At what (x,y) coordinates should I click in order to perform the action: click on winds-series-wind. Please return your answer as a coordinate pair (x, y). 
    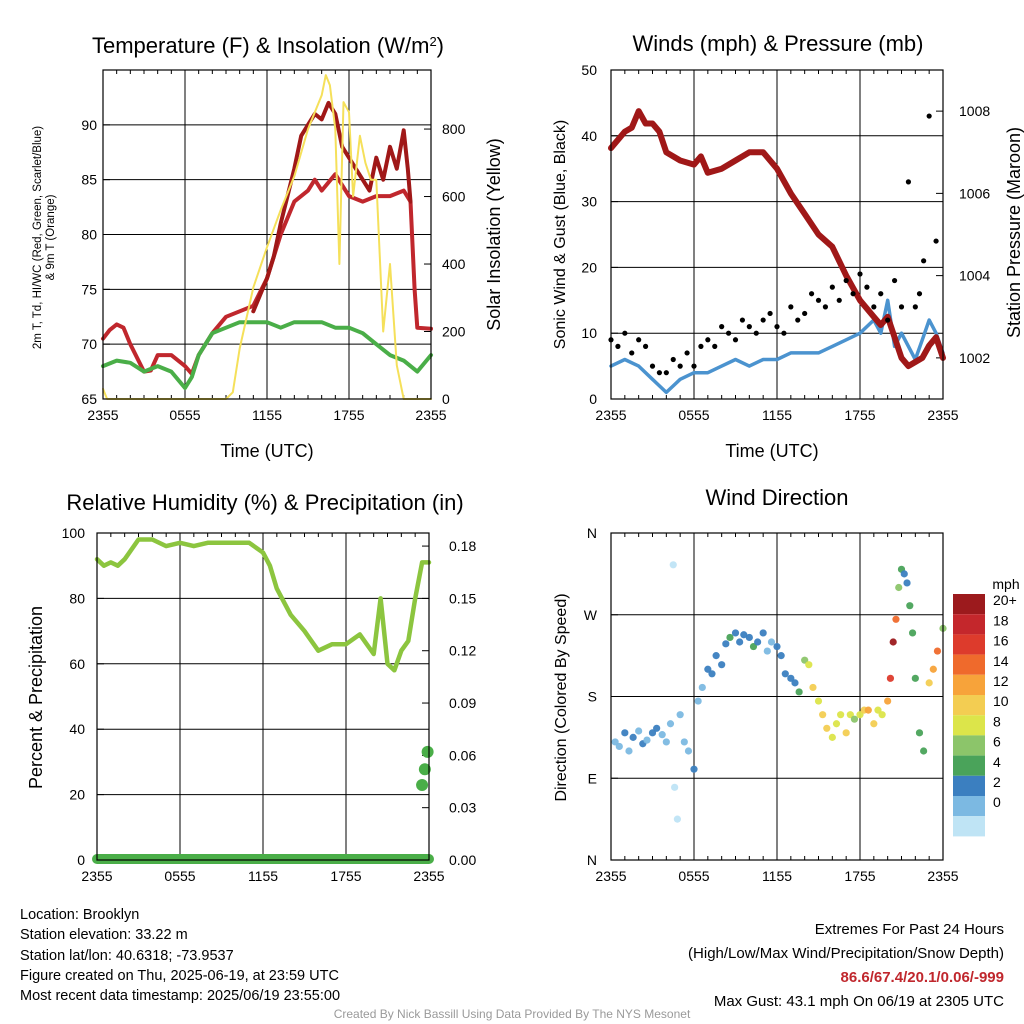
    Looking at the image, I should click on (777, 346).